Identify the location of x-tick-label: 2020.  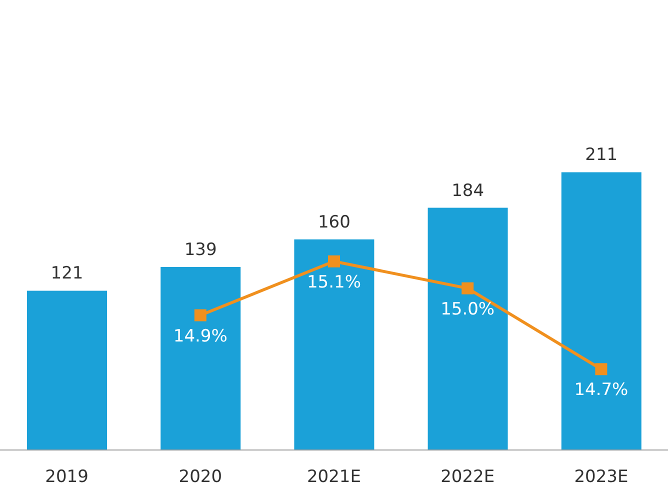
(200, 477).